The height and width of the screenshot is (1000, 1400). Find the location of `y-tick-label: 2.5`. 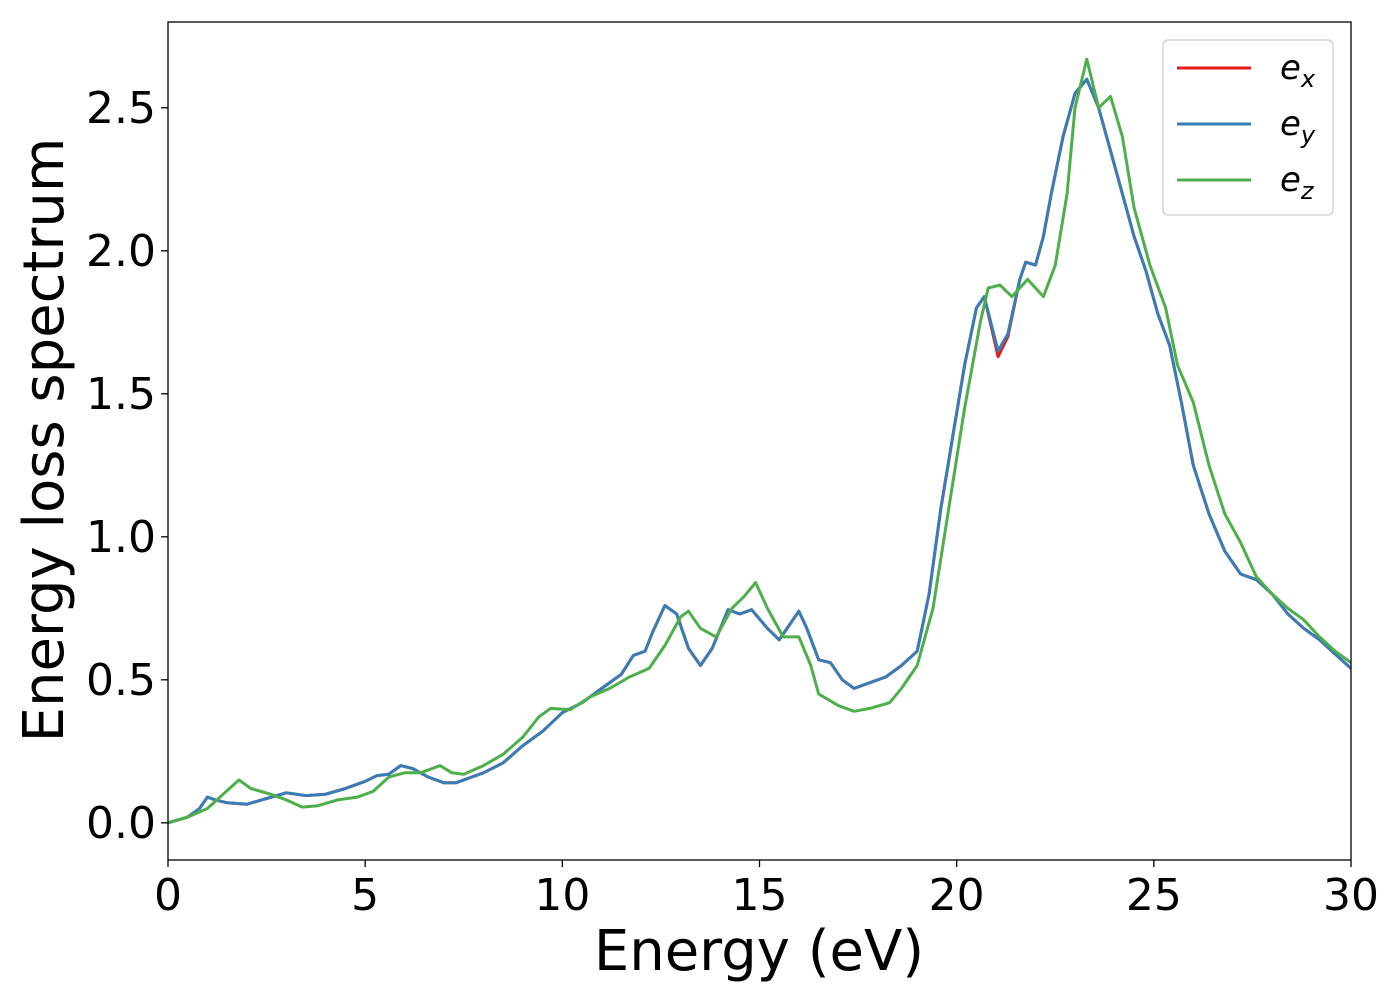

y-tick-label: 2.5 is located at coordinates (121, 108).